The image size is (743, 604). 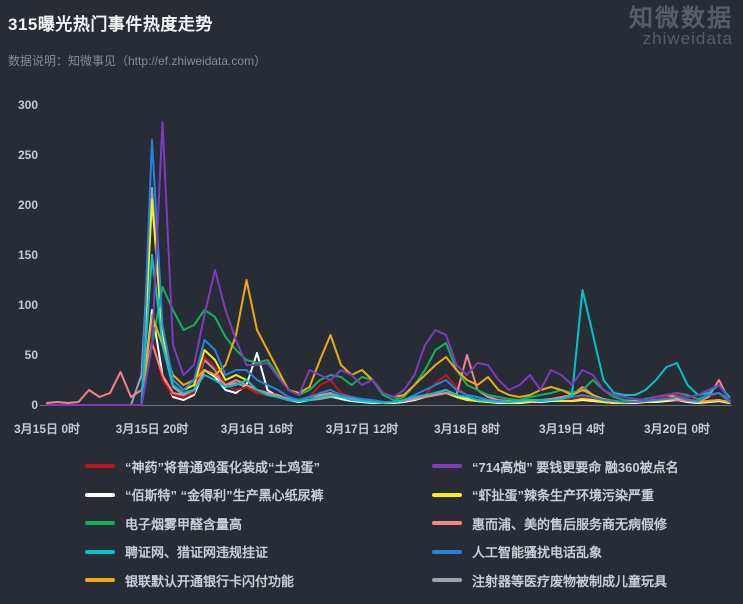 I want to click on x-tick-label: 3月15日 20时, so click(x=152, y=429).